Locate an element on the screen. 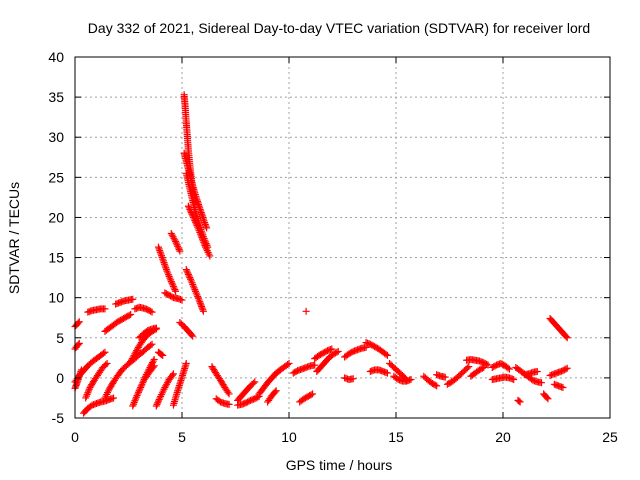 The image size is (640, 480). y-tick-label: 40 is located at coordinates (56, 57).